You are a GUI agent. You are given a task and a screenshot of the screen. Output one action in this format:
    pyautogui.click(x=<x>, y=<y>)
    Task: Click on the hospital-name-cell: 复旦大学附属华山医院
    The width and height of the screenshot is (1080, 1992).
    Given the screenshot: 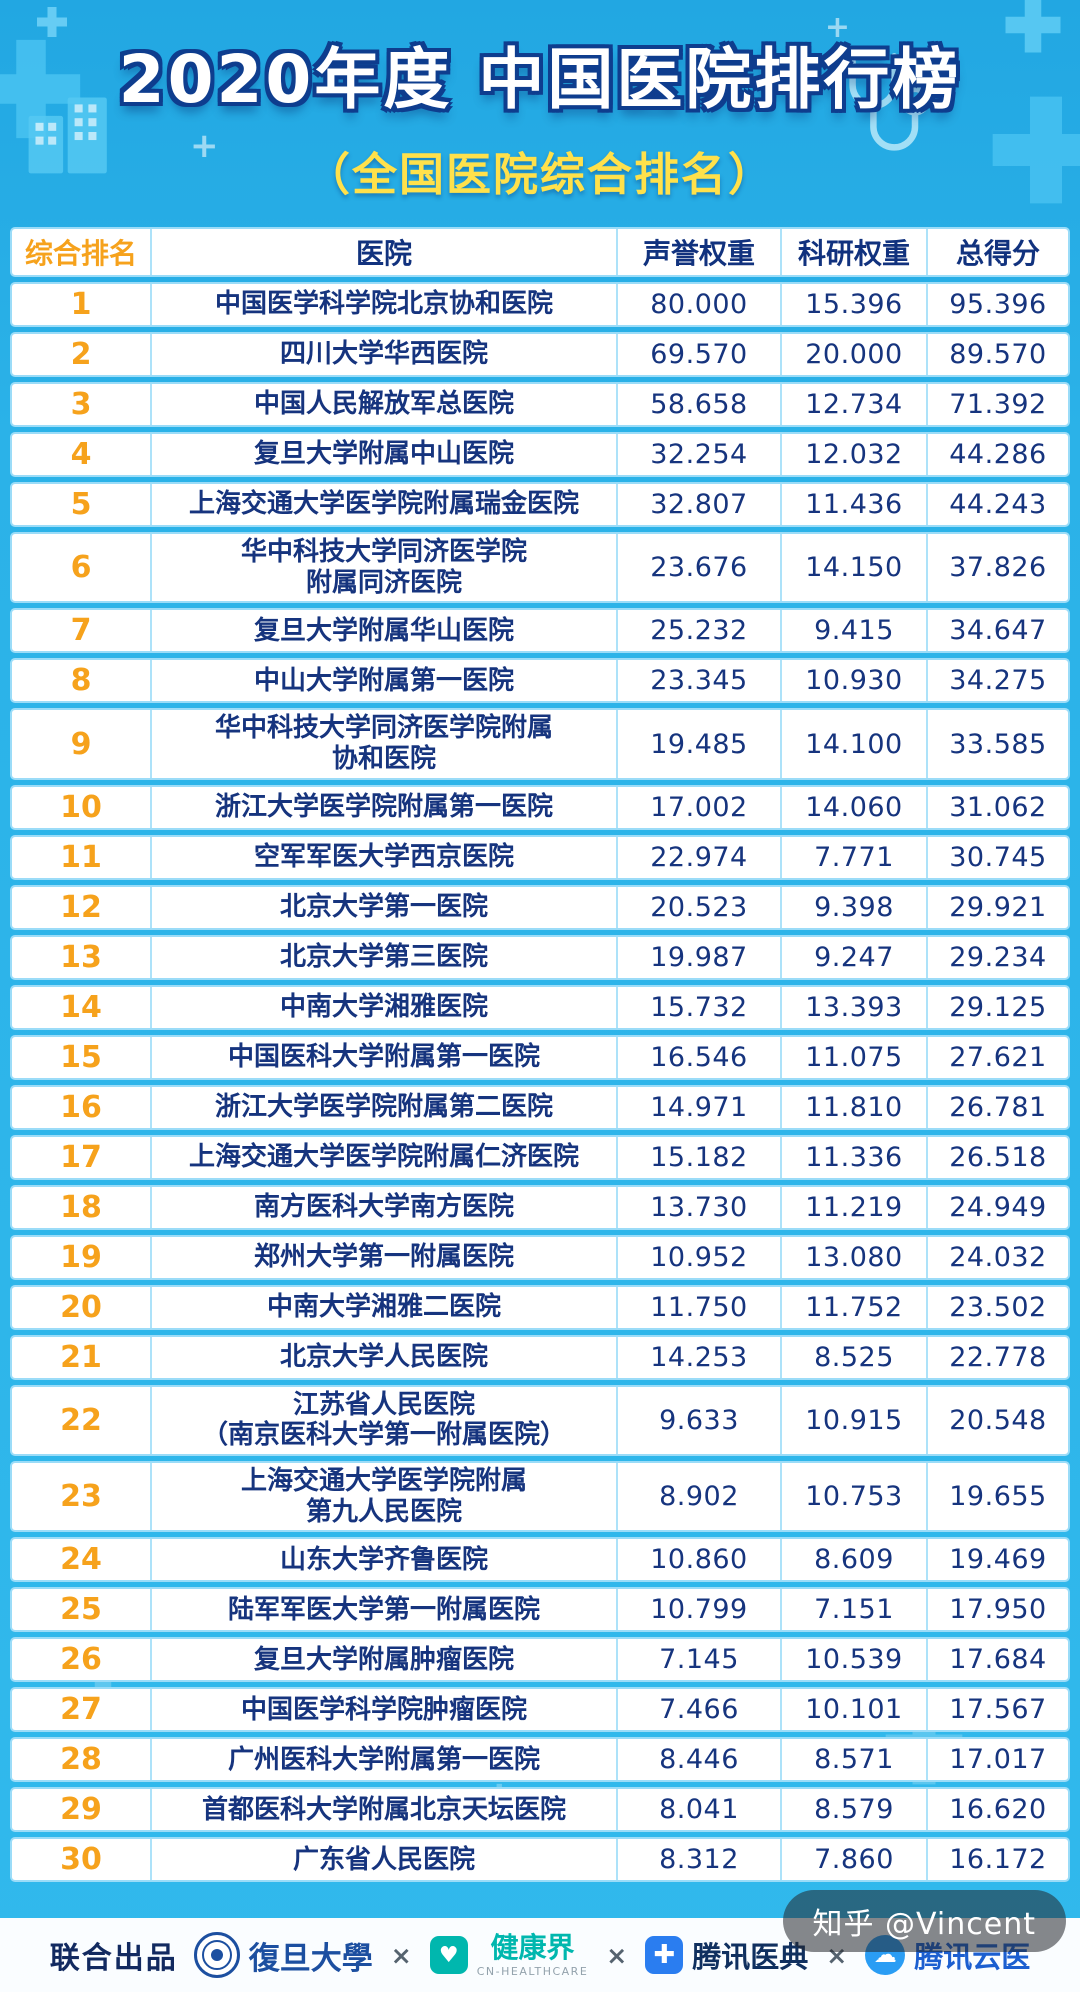 What is the action you would take?
    pyautogui.click(x=383, y=631)
    